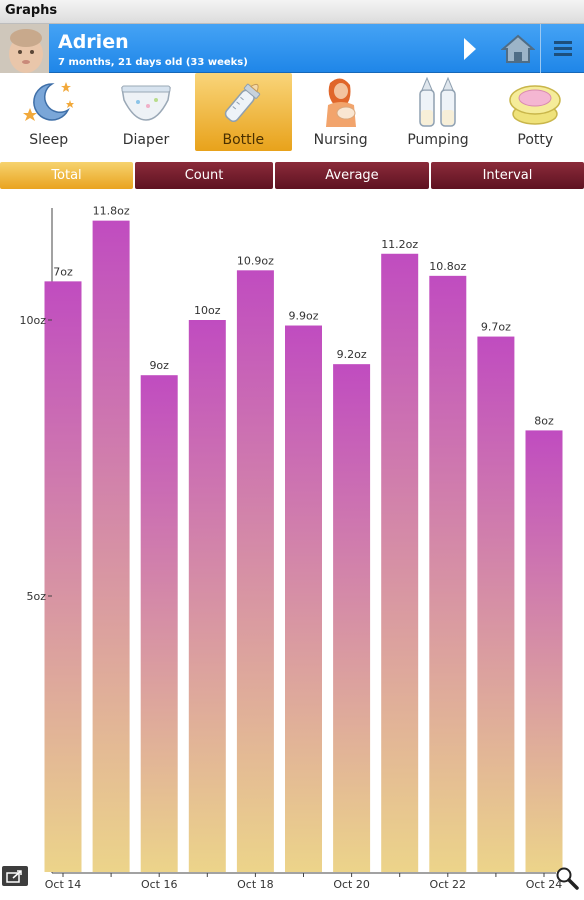 Image resolution: width=584 pixels, height=900 pixels. Describe the element at coordinates (507, 175) in the screenshot. I see `tab-interval: Interval` at that location.